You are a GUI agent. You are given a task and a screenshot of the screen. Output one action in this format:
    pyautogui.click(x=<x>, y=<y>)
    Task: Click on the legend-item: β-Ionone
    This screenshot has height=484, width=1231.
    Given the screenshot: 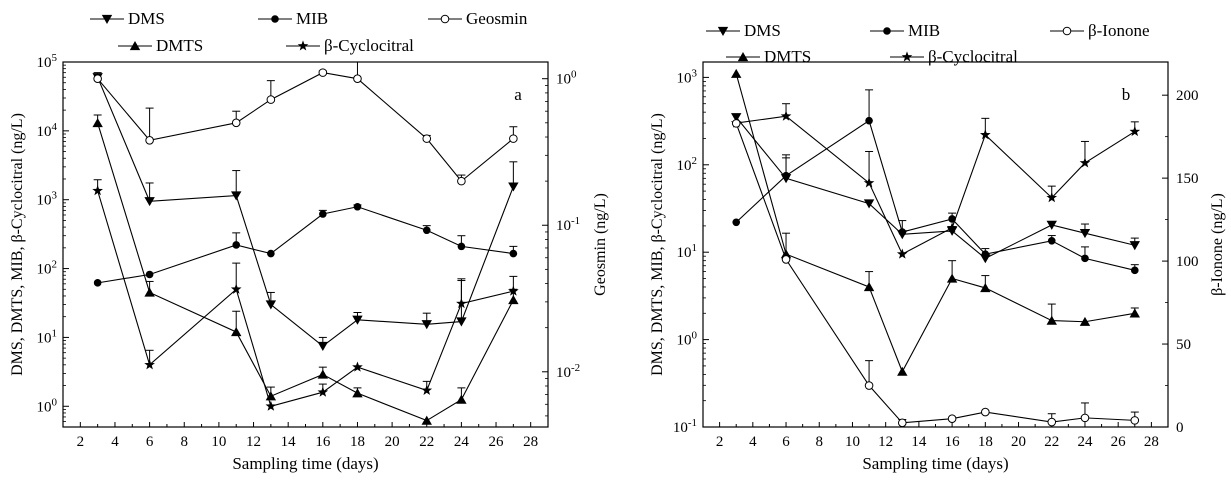 What is the action you would take?
    pyautogui.click(x=1100, y=30)
    